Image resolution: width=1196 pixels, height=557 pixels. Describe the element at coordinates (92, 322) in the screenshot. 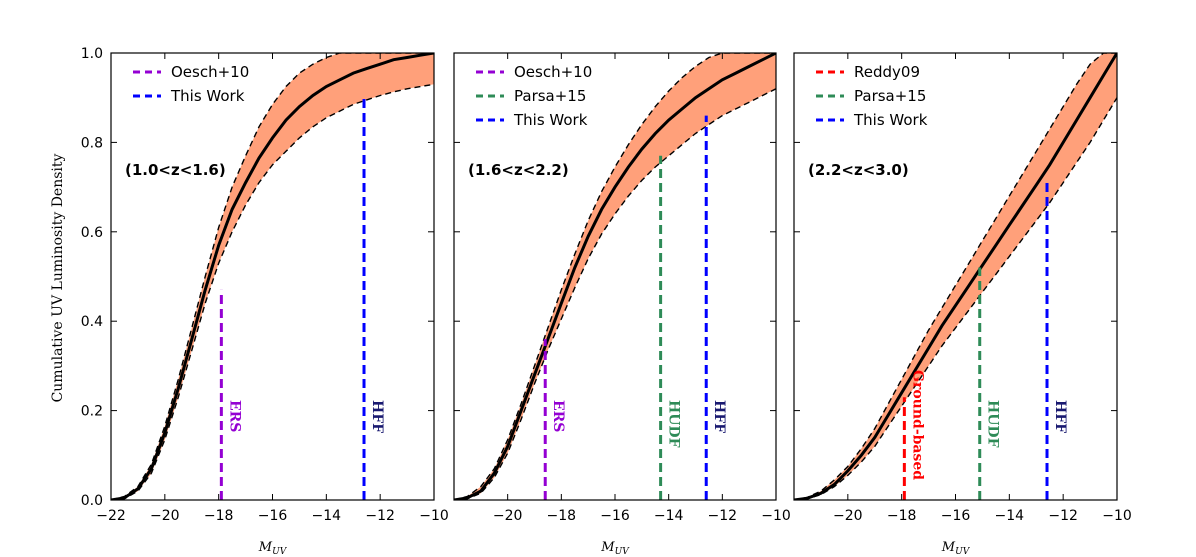

I see `y-tick-label: 0.4` at that location.